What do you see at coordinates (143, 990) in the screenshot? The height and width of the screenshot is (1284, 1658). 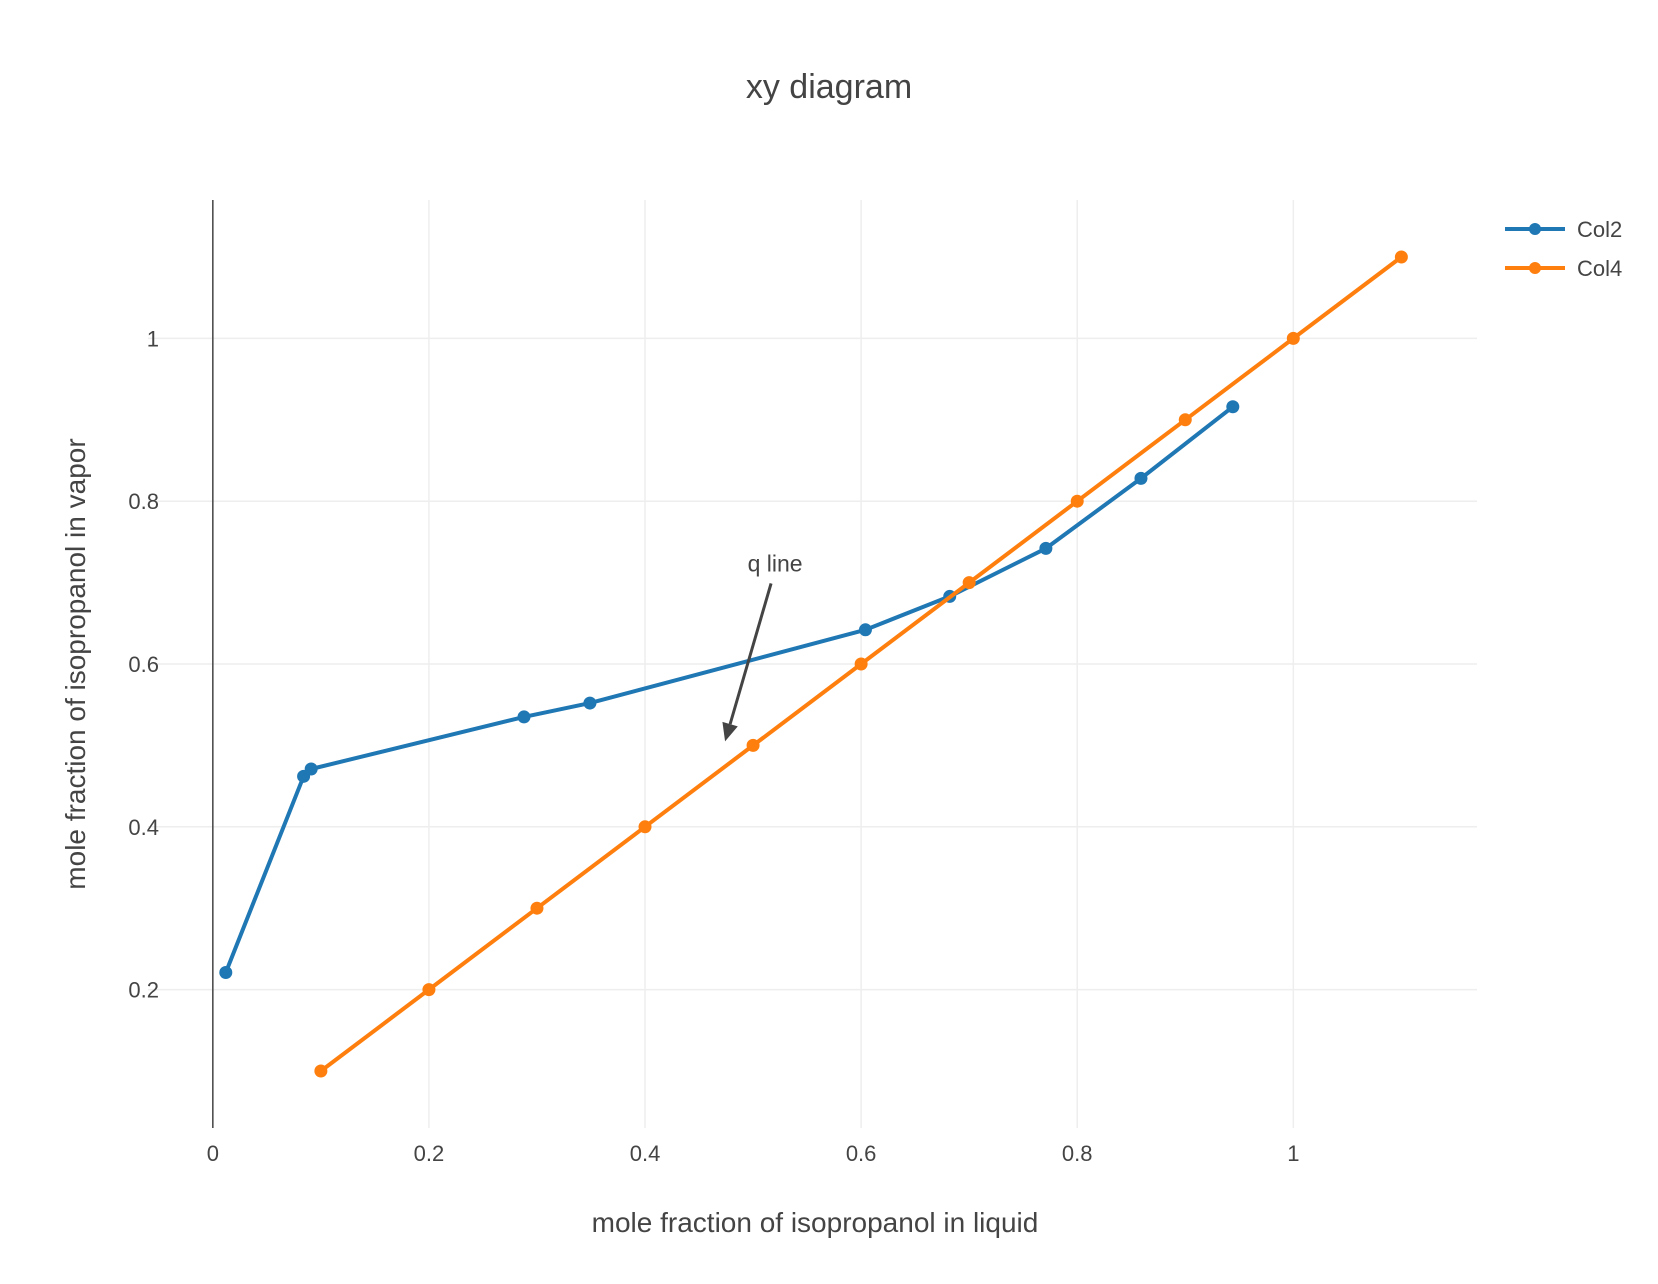 I see `y-tick-label: 0.2` at bounding box center [143, 990].